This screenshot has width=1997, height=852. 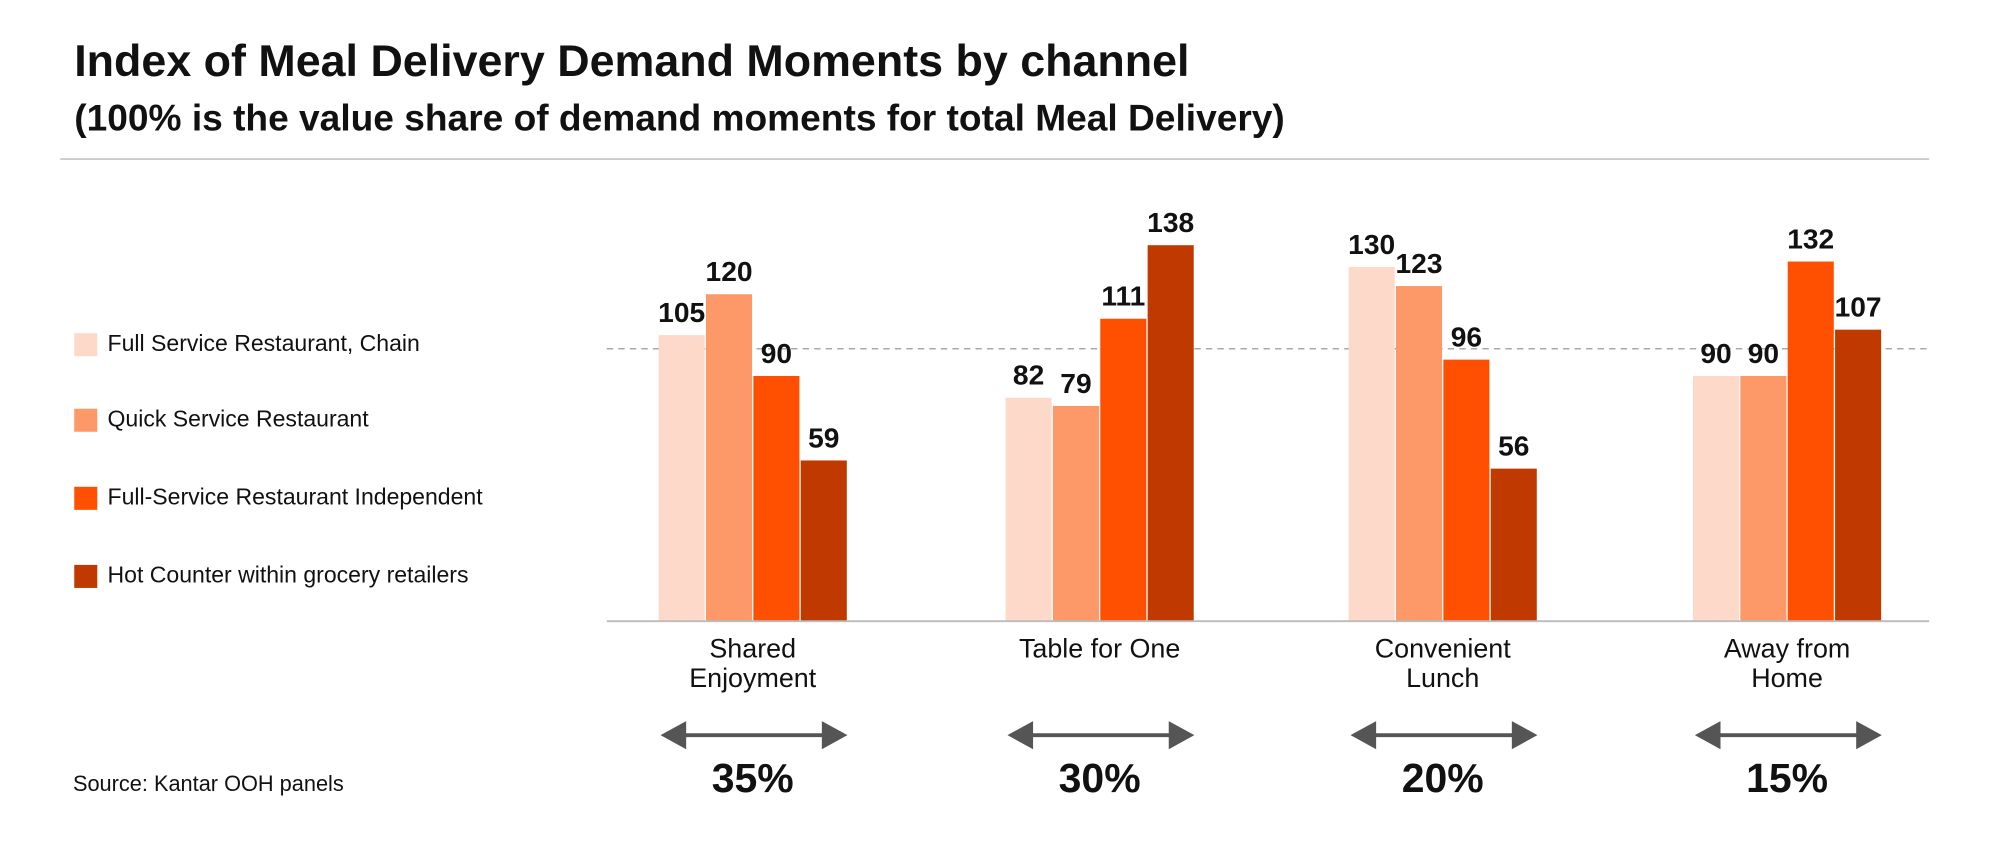 I want to click on share-label: 15%, so click(x=1787, y=778).